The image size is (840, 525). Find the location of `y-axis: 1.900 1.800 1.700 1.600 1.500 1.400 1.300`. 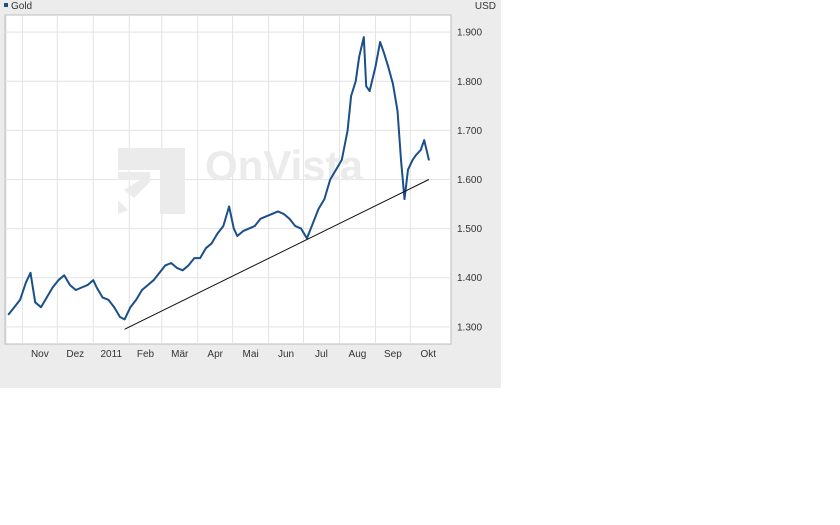

y-axis: 1.900 1.800 1.700 1.600 1.500 1.400 1.300 is located at coordinates (469, 181).